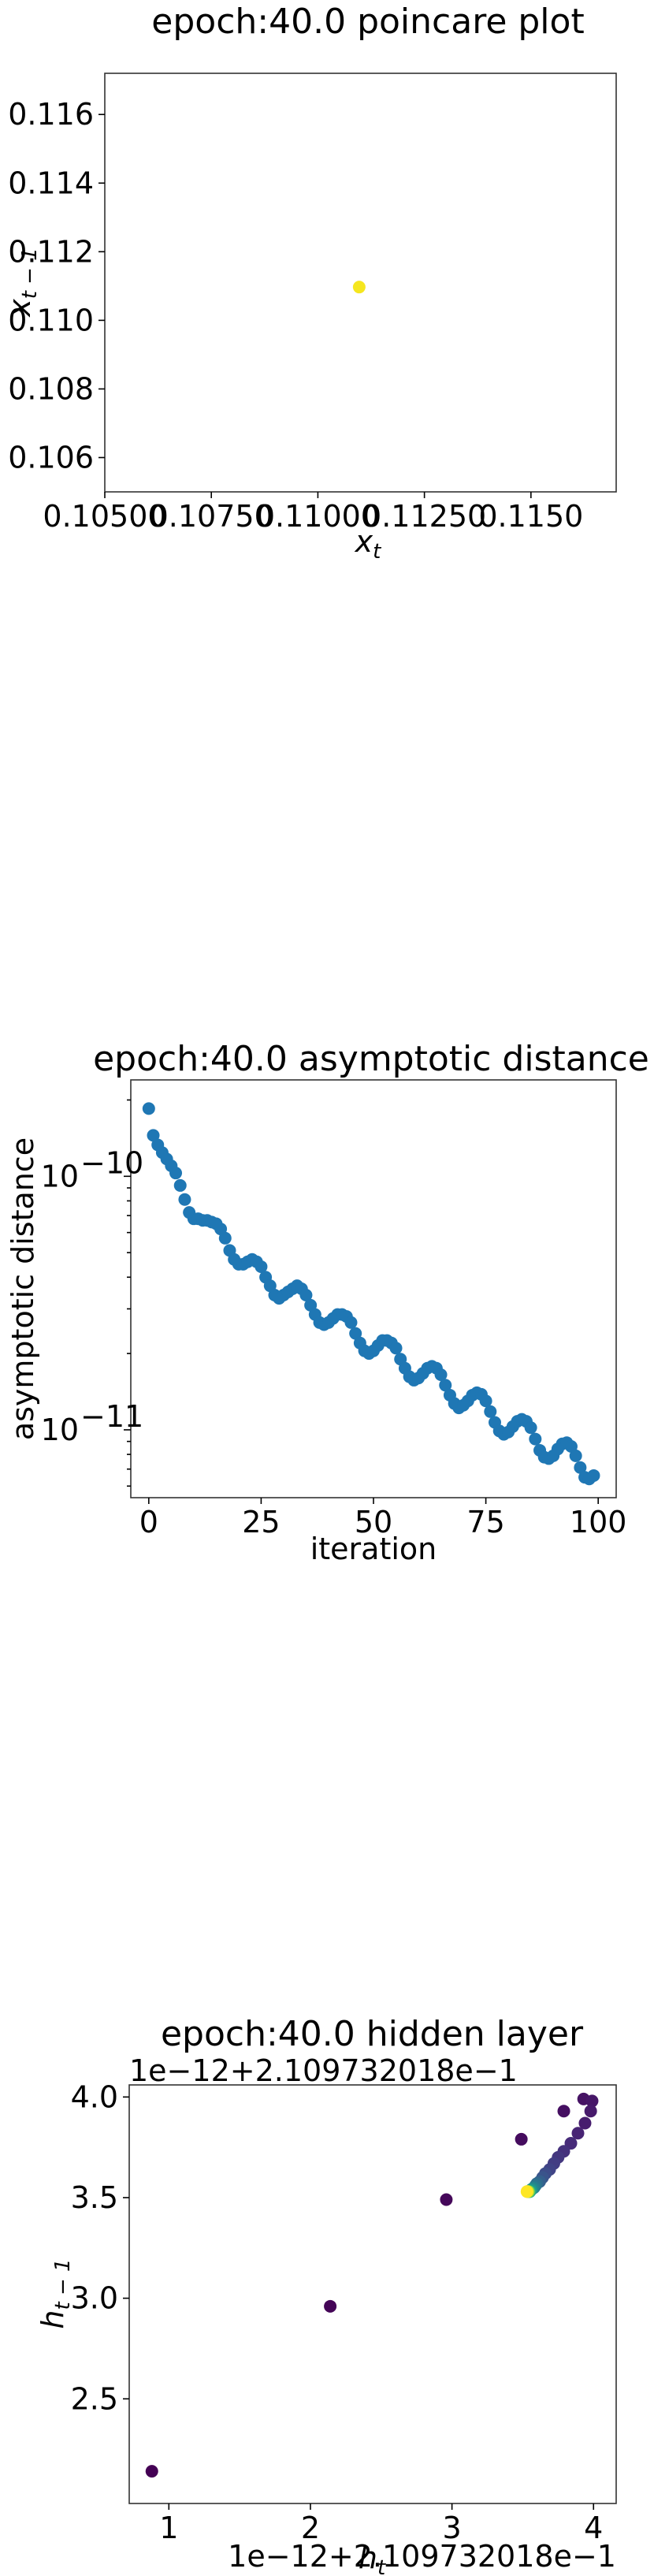 The image size is (654, 2576). What do you see at coordinates (323, 2070) in the screenshot?
I see `y-axis-offset-text: 1e−12+2.109732018e−1` at bounding box center [323, 2070].